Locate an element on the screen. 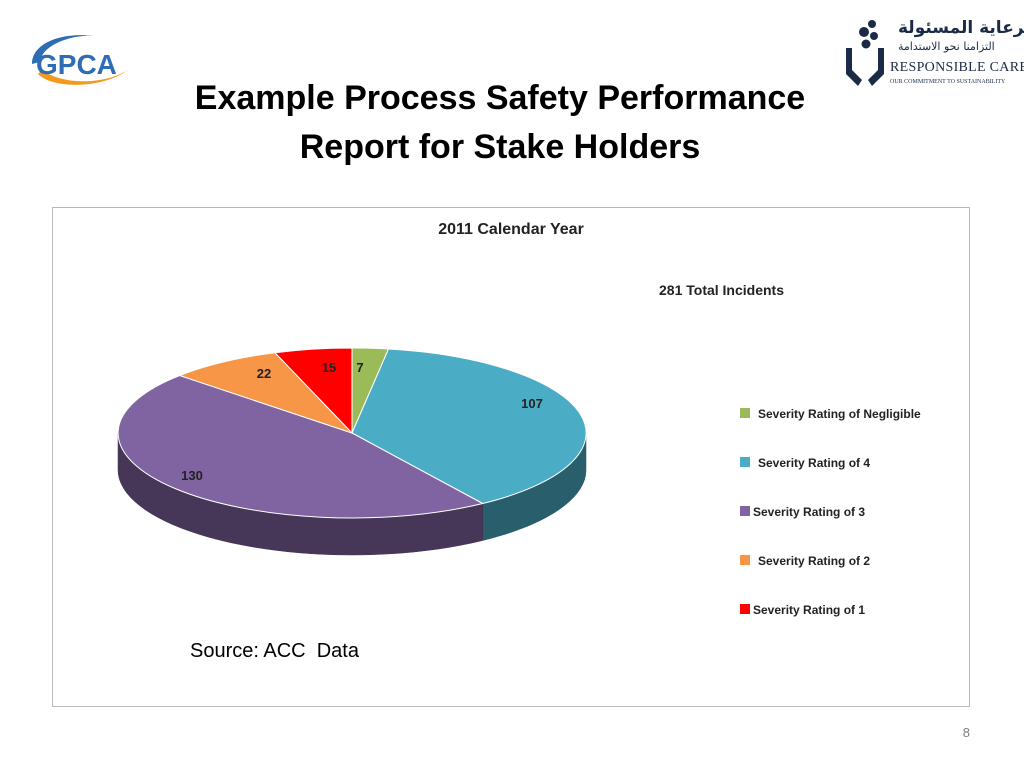 The width and height of the screenshot is (1024, 768). rc-arabic-name: الرعاية المسئولة is located at coordinates (961, 28).